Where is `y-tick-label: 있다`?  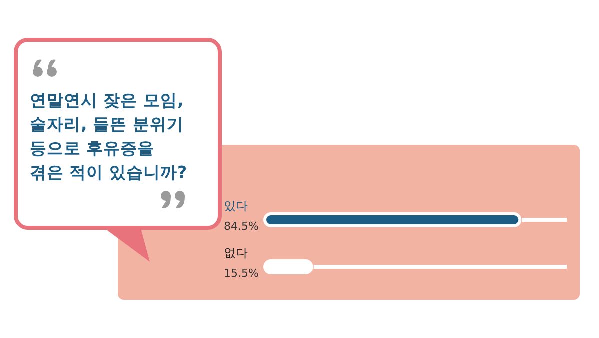 y-tick-label: 있다 is located at coordinates (236, 206).